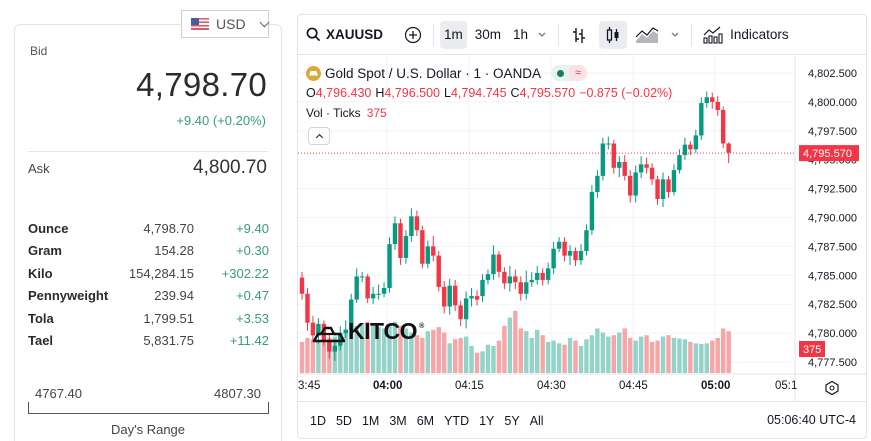 The image size is (871, 441). I want to click on unit-value: 1,799.51, so click(168, 318).